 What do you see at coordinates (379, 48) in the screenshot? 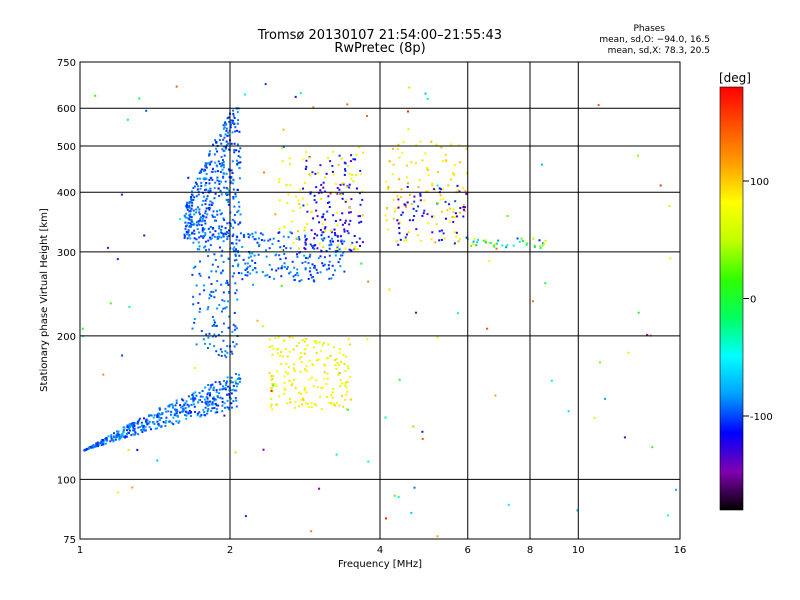
I see `chart-subtitle: RwPretec (8p)` at bounding box center [379, 48].